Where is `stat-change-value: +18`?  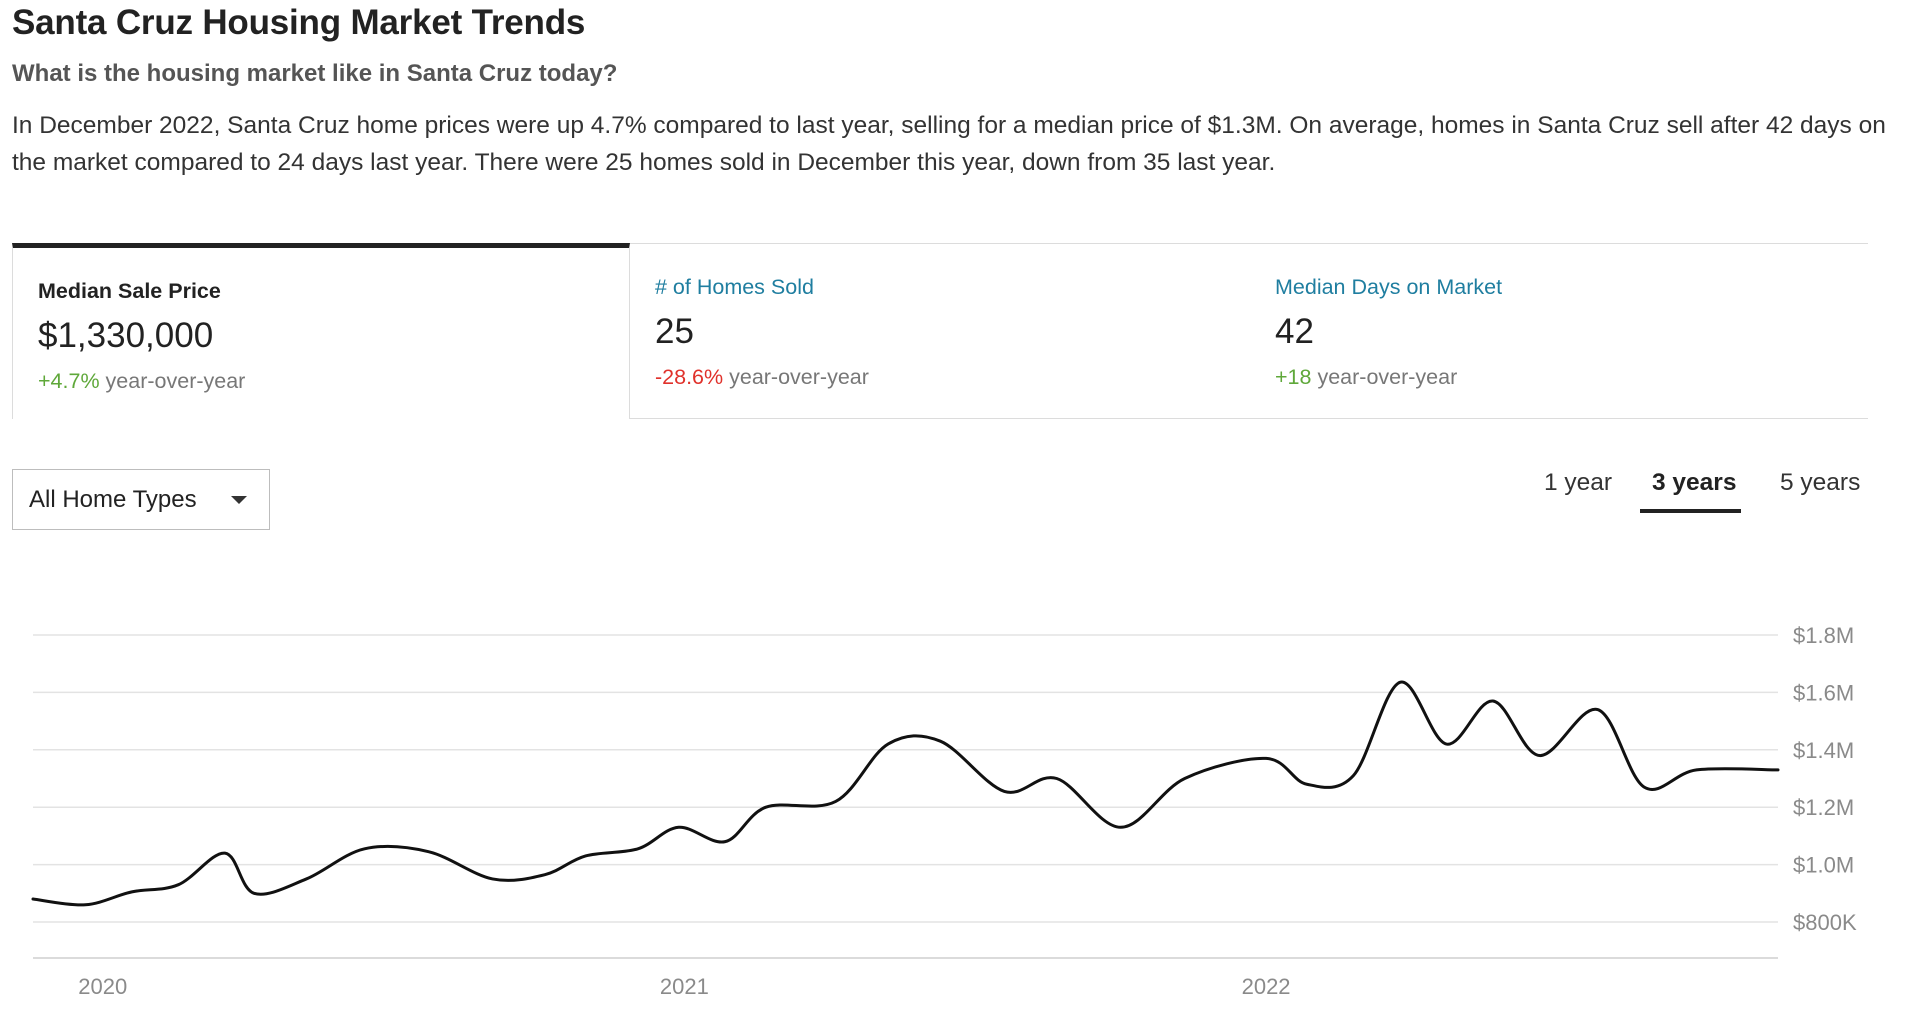 stat-change-value: +18 is located at coordinates (1293, 377).